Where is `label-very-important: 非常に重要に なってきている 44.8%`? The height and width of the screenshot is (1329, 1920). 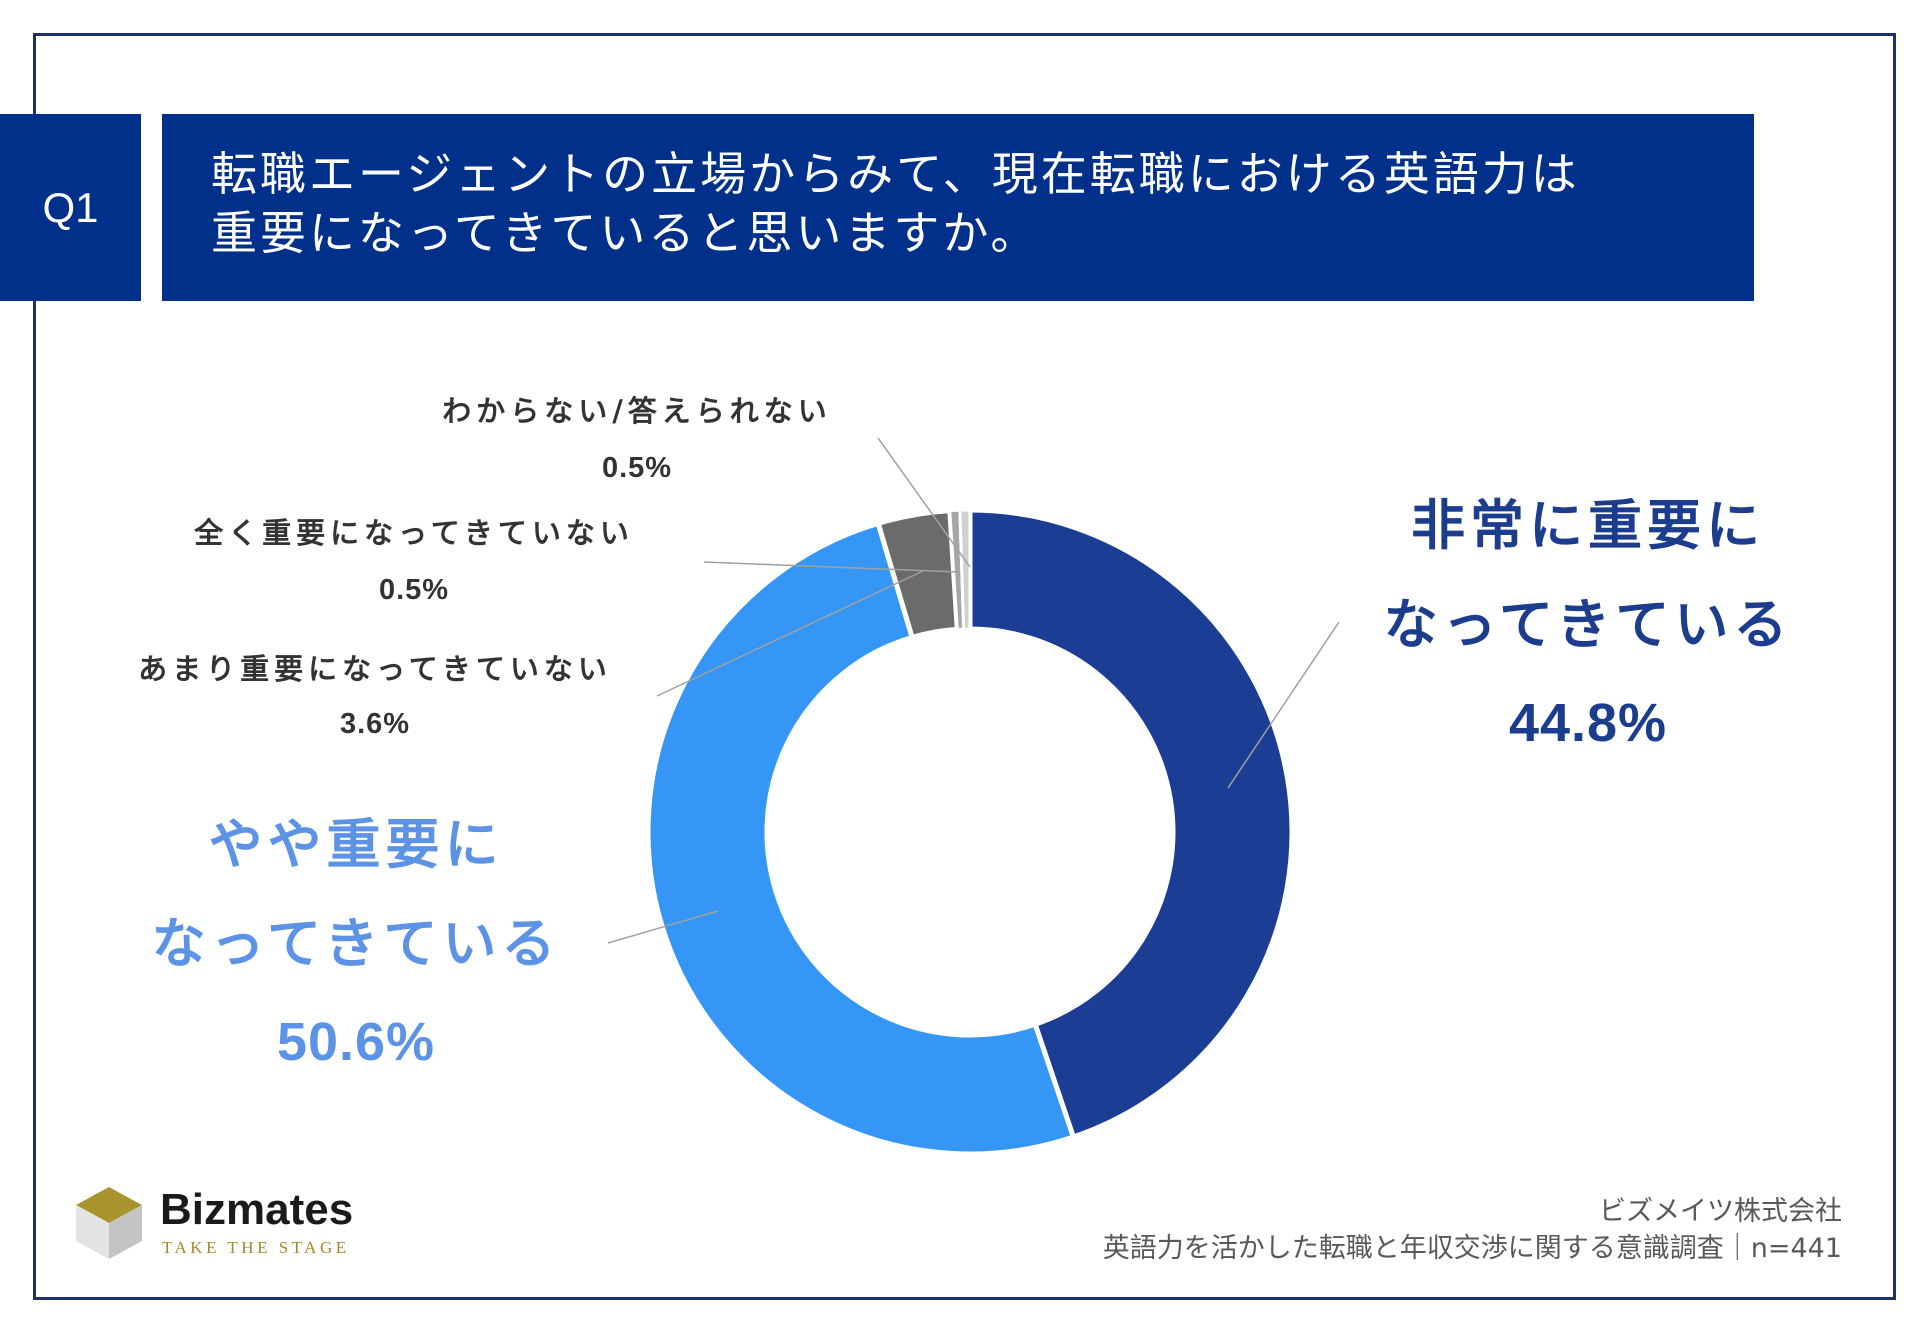
label-very-important: 非常に重要に なってきている 44.8% is located at coordinates (1588, 624).